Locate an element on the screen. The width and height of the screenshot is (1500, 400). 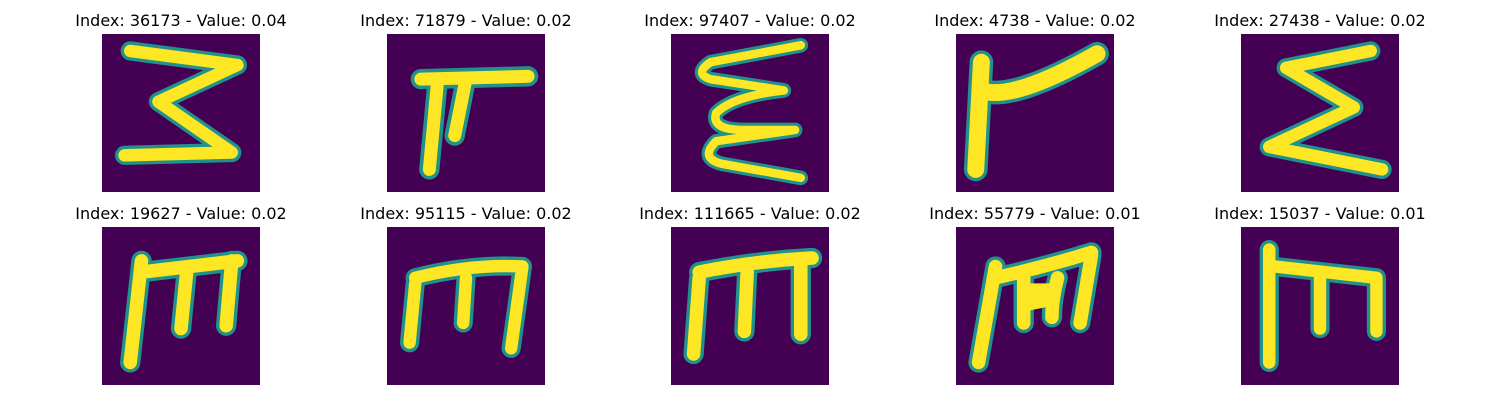
panel-title: Index: 111665 - Value: 0.02 is located at coordinates (750, 213).